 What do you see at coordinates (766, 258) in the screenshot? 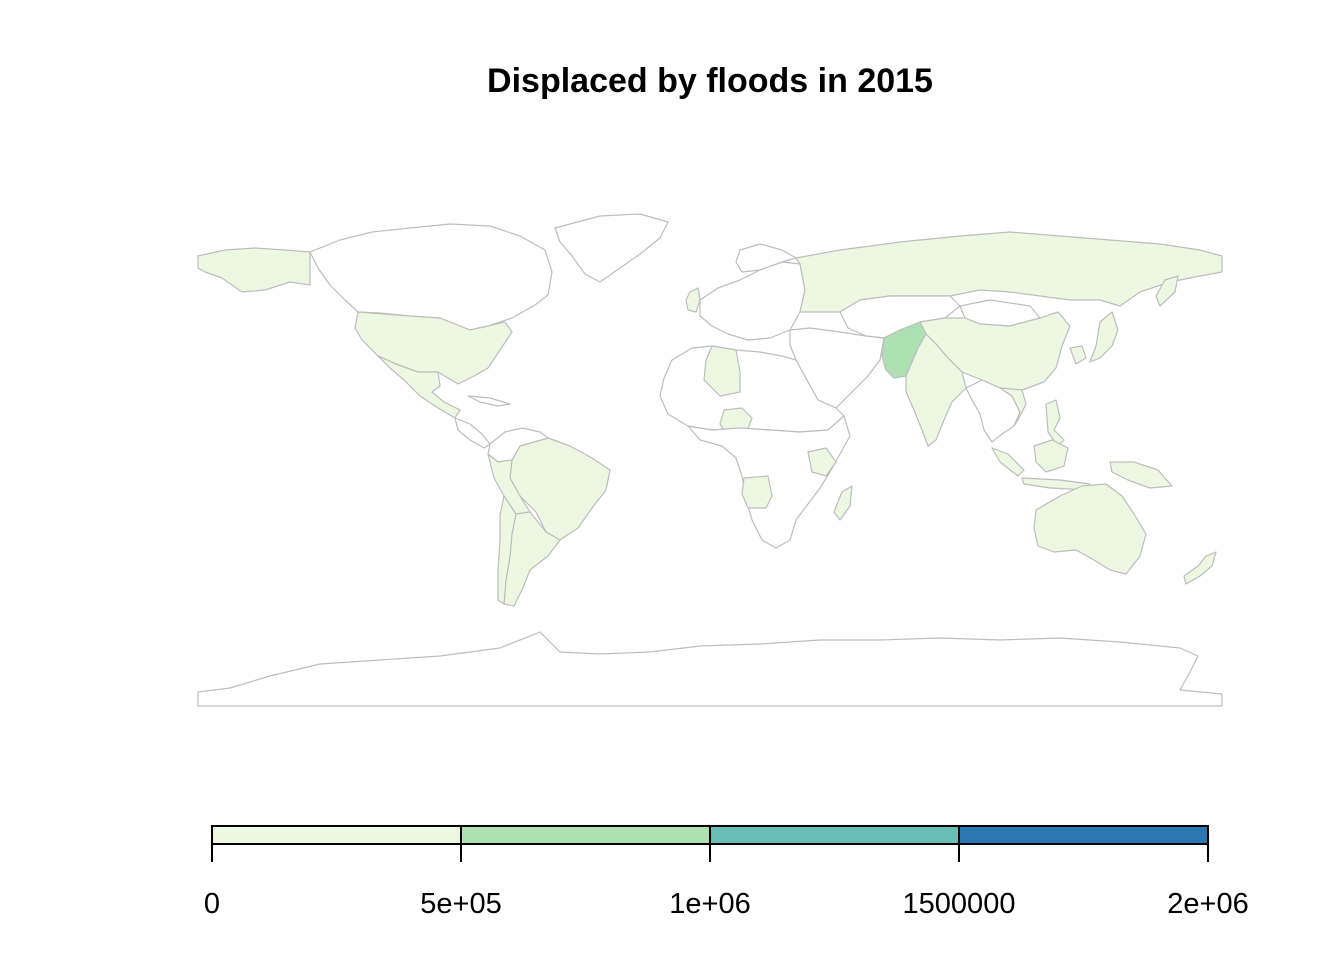
I see `region-scandinavia` at bounding box center [766, 258].